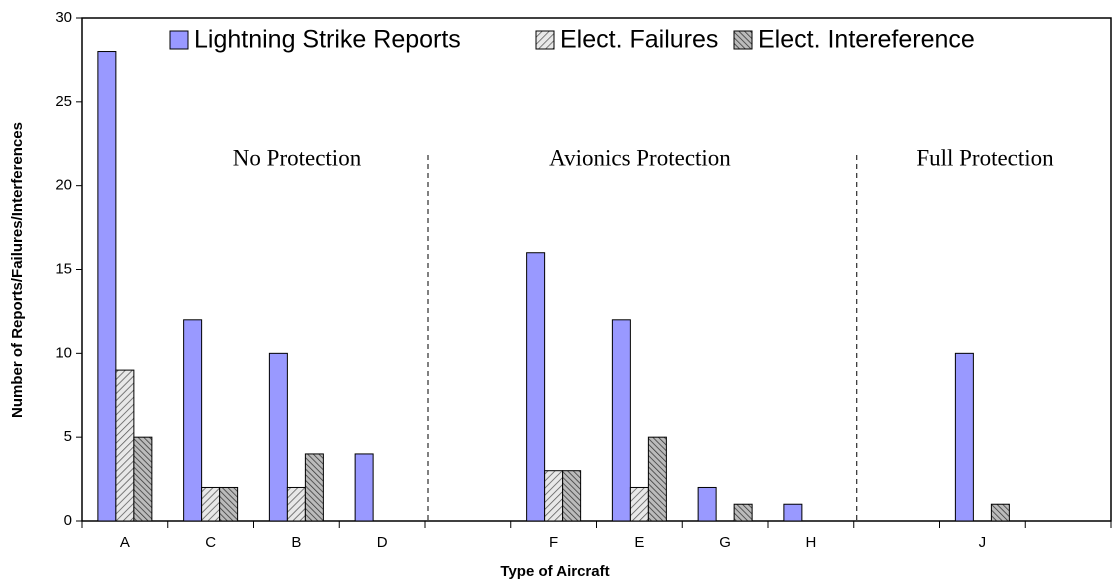  Describe the element at coordinates (639, 542) in the screenshot. I see `x-tick-label: E` at that location.